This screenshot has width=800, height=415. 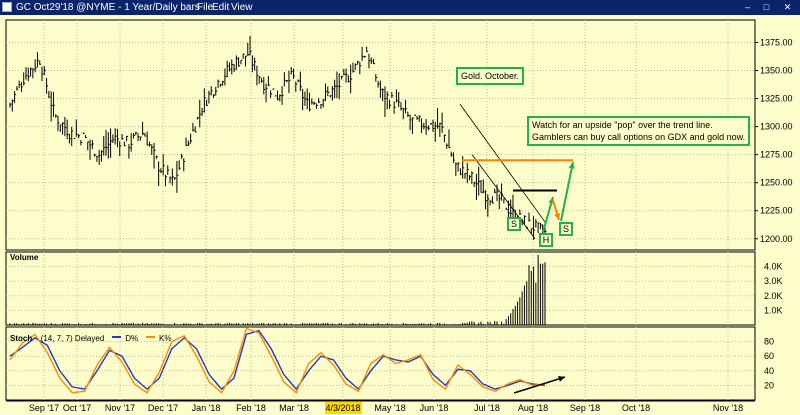 I want to click on x-tick-label: Dec '17, so click(x=163, y=408).